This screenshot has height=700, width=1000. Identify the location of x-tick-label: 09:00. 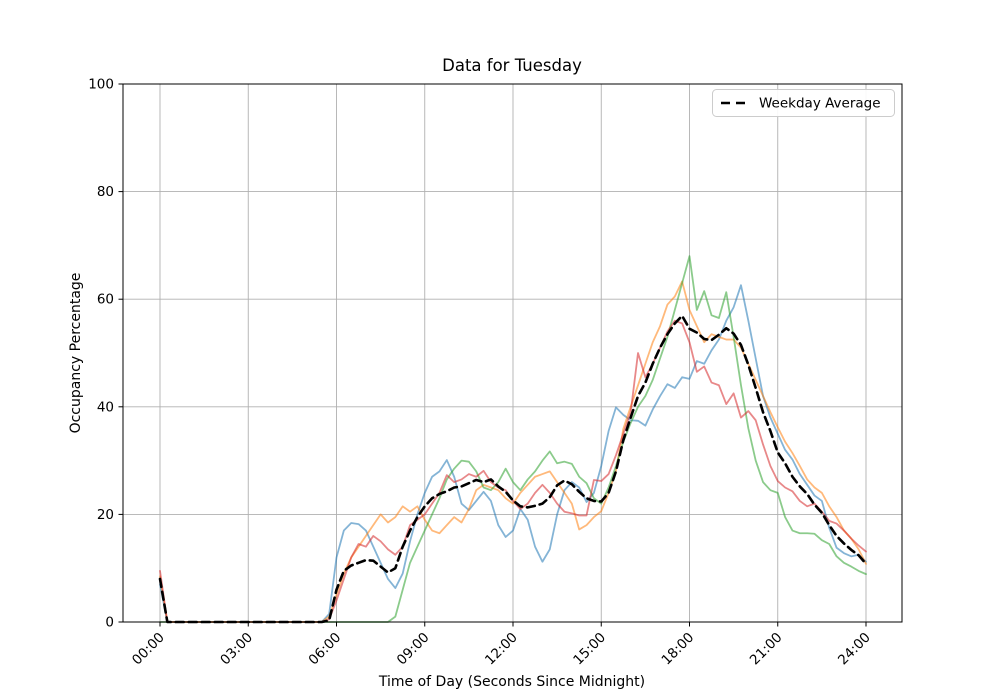
(413, 649).